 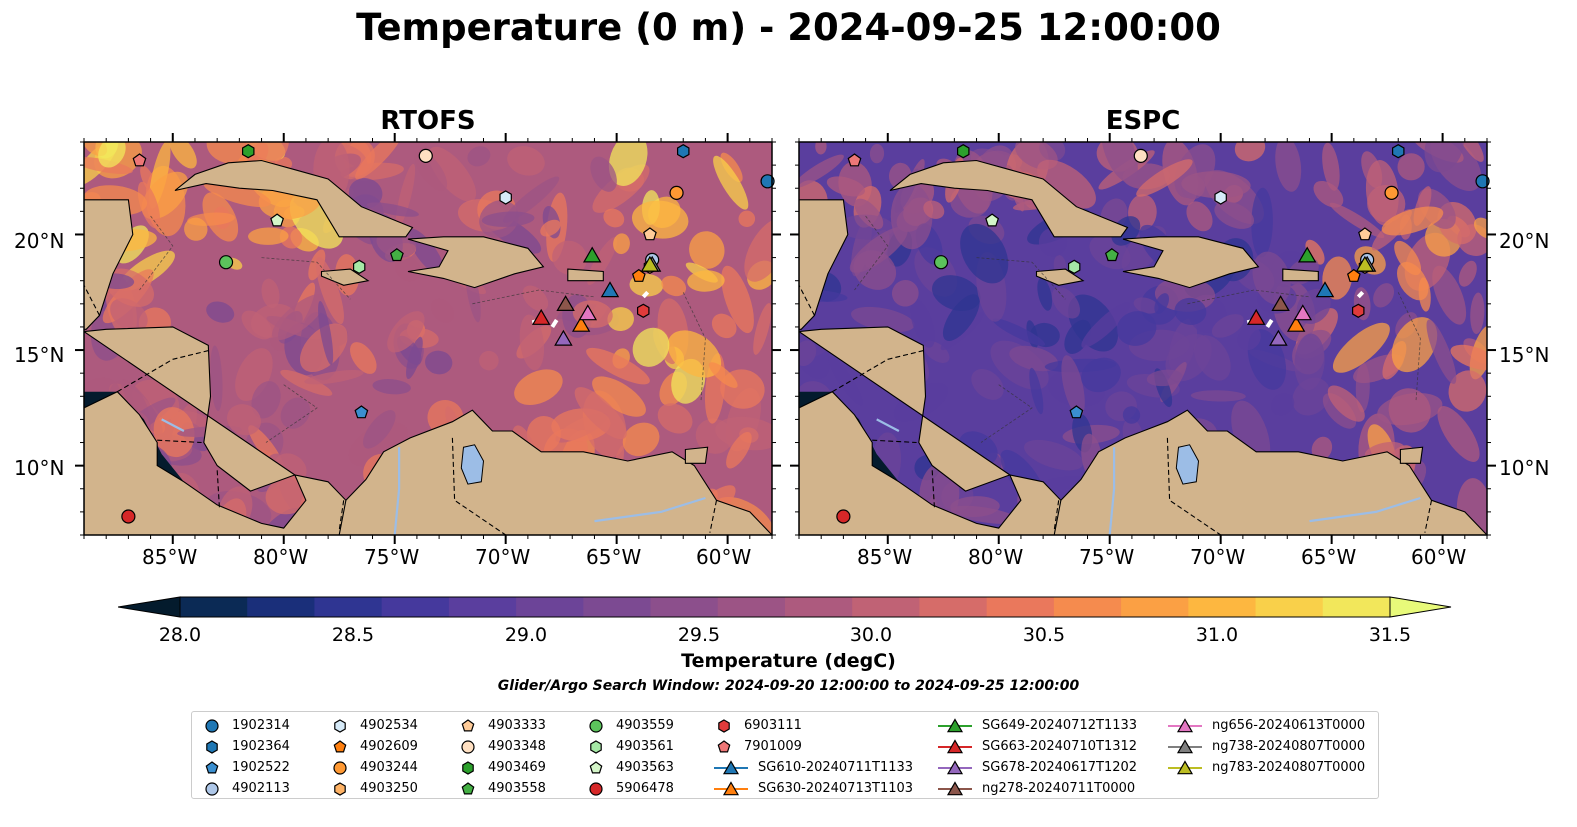 What do you see at coordinates (389, 767) in the screenshot?
I see `legend-label: 4903244` at bounding box center [389, 767].